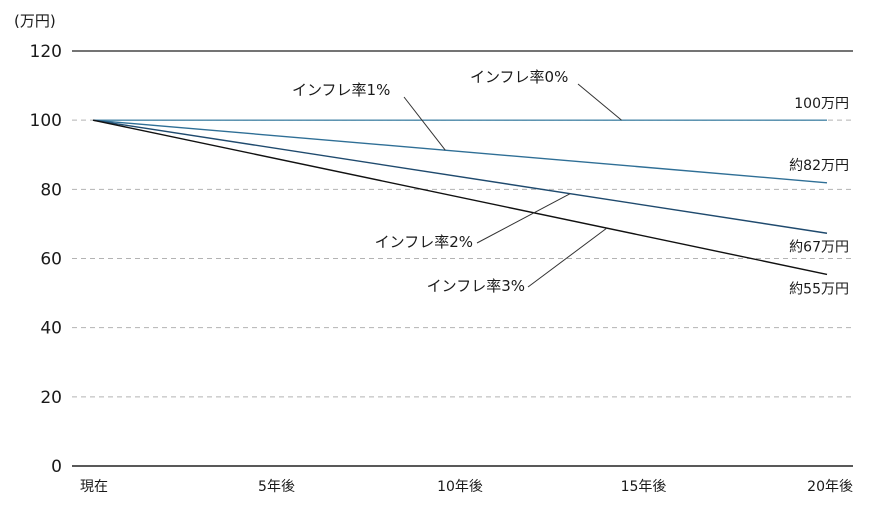 This screenshot has height=507, width=870. Describe the element at coordinates (424, 242) in the screenshot. I see `annotation-label-2: インフレ率2%` at that location.